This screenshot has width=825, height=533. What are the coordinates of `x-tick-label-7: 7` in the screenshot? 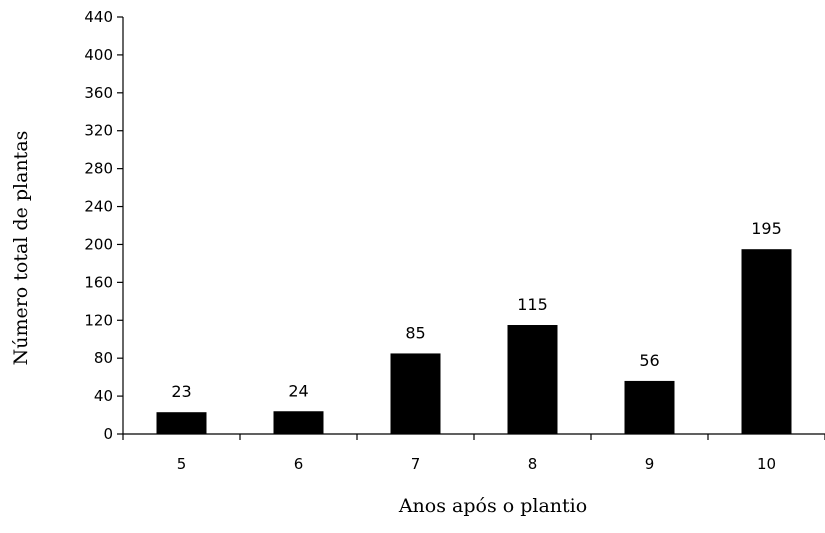 It's located at (416, 464).